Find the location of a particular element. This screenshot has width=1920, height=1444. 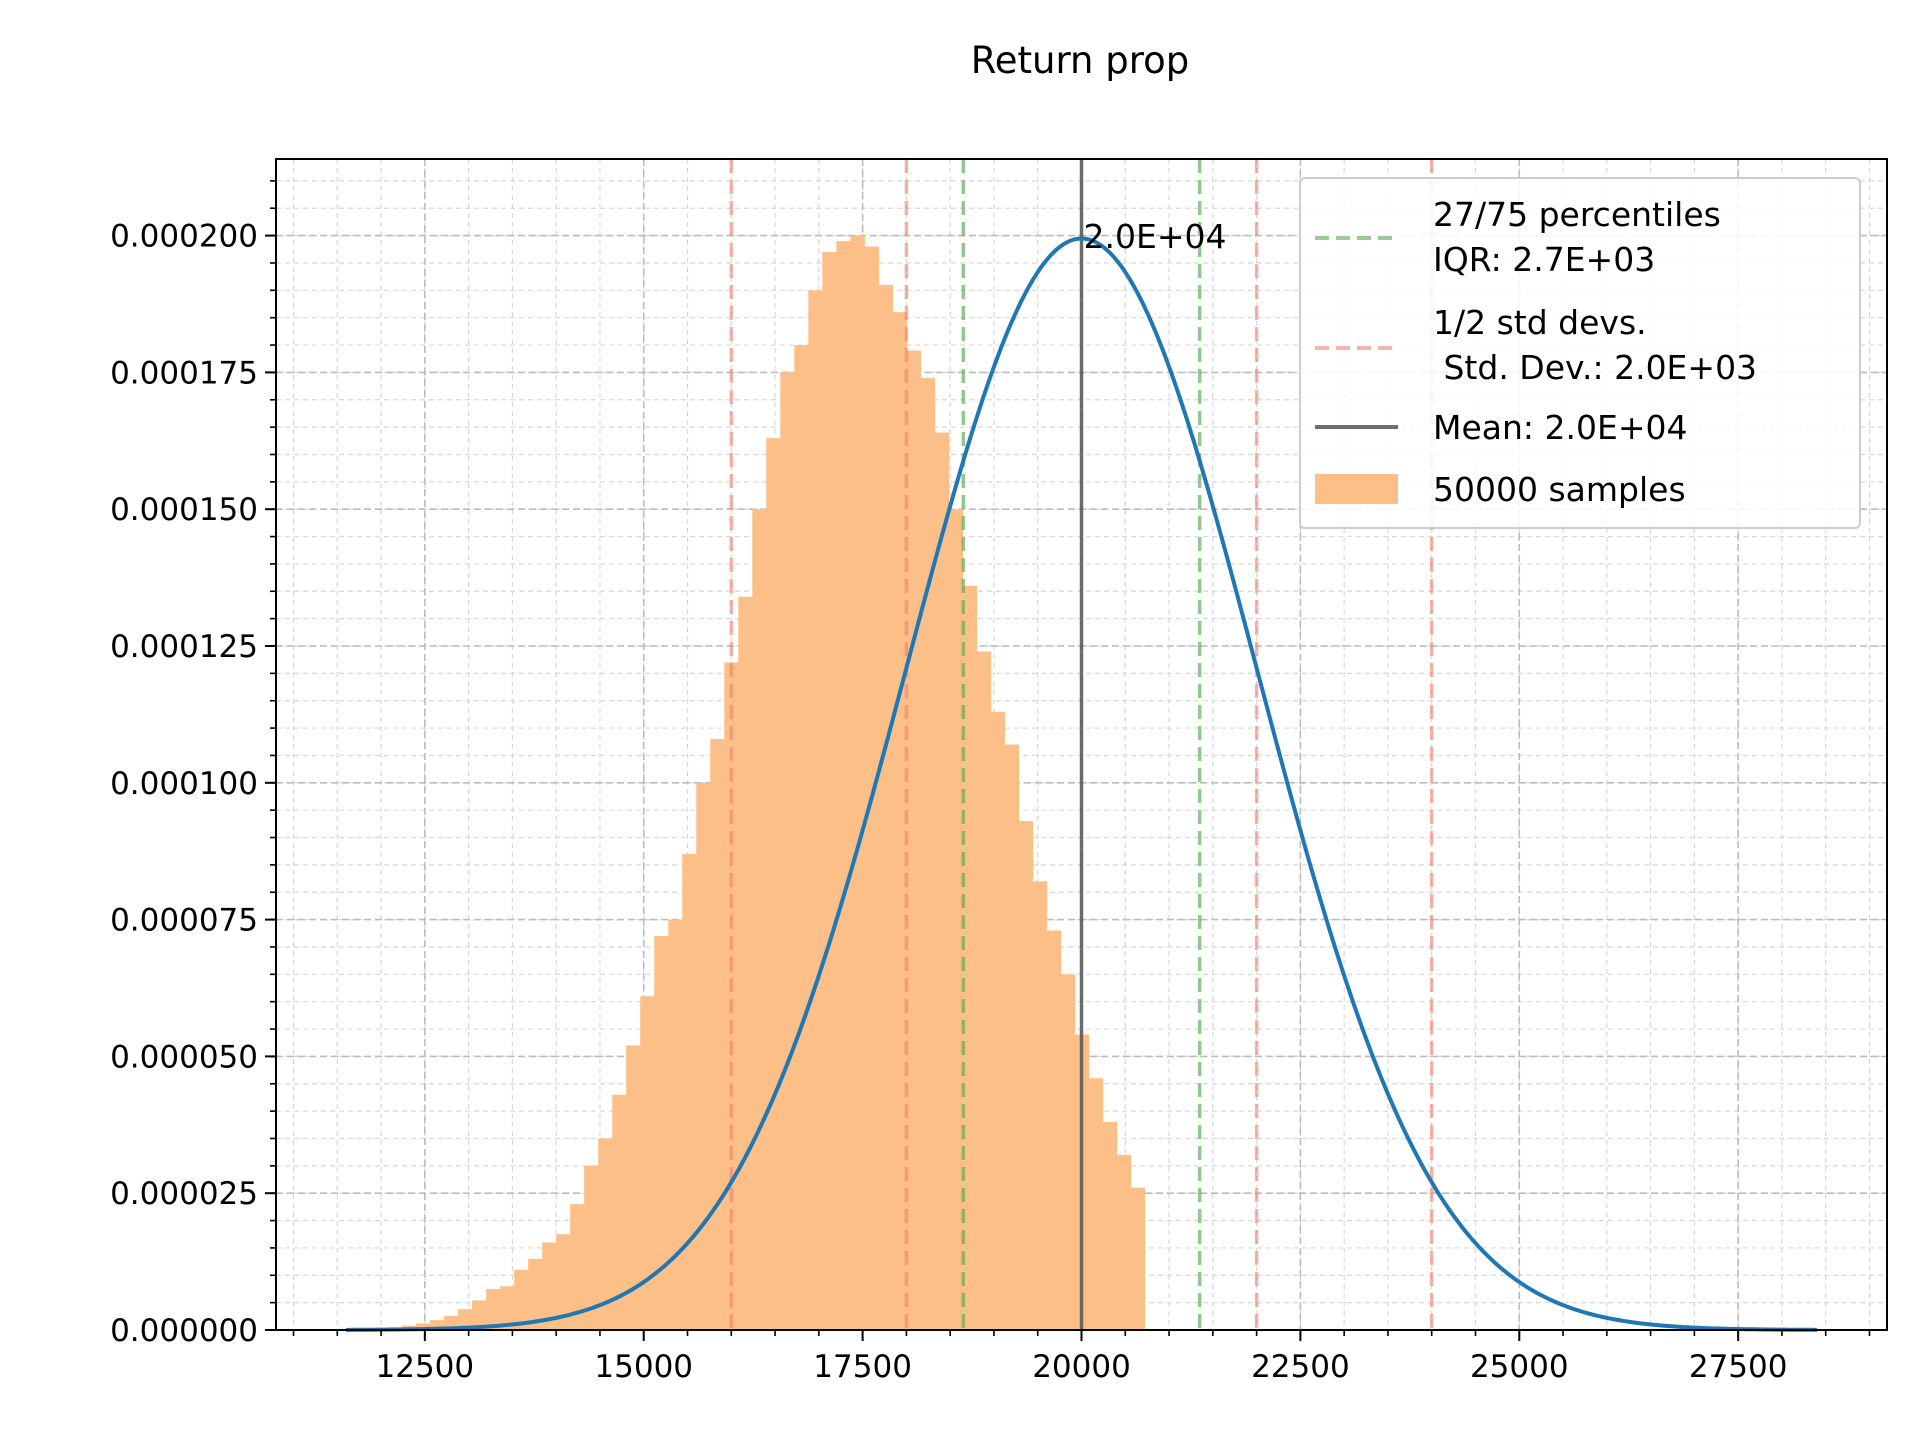

y-tick-label: 0.000050 is located at coordinates (184, 1057).